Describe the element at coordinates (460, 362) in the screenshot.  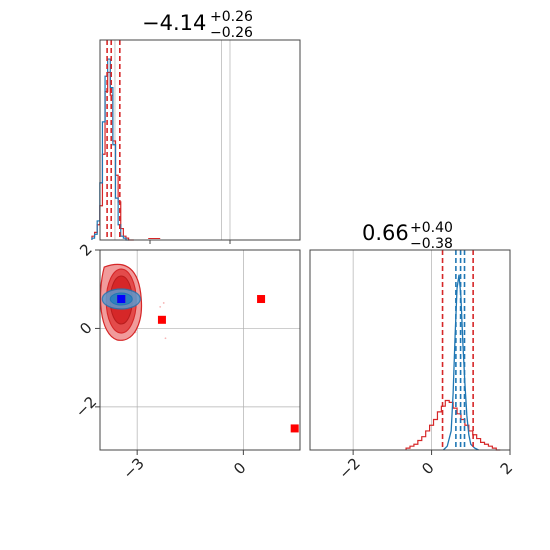
I see `p3-blue-curve` at that location.